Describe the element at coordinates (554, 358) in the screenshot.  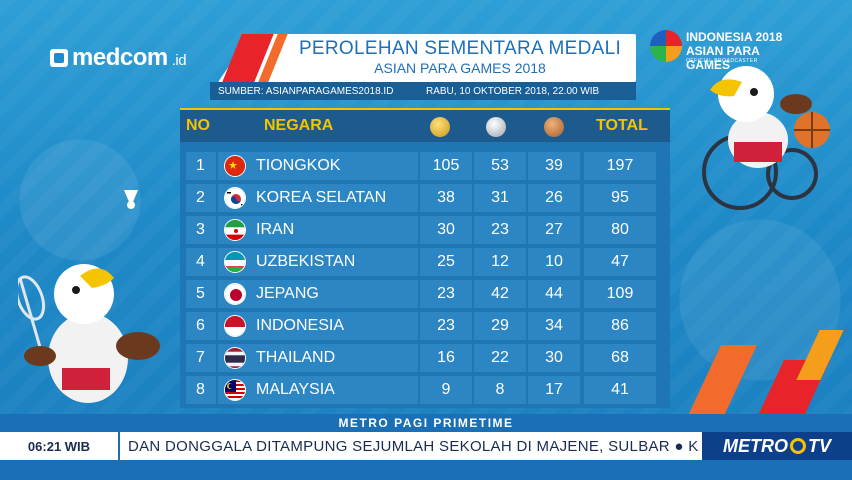
I see `bronze-count-cell: 30` at that location.